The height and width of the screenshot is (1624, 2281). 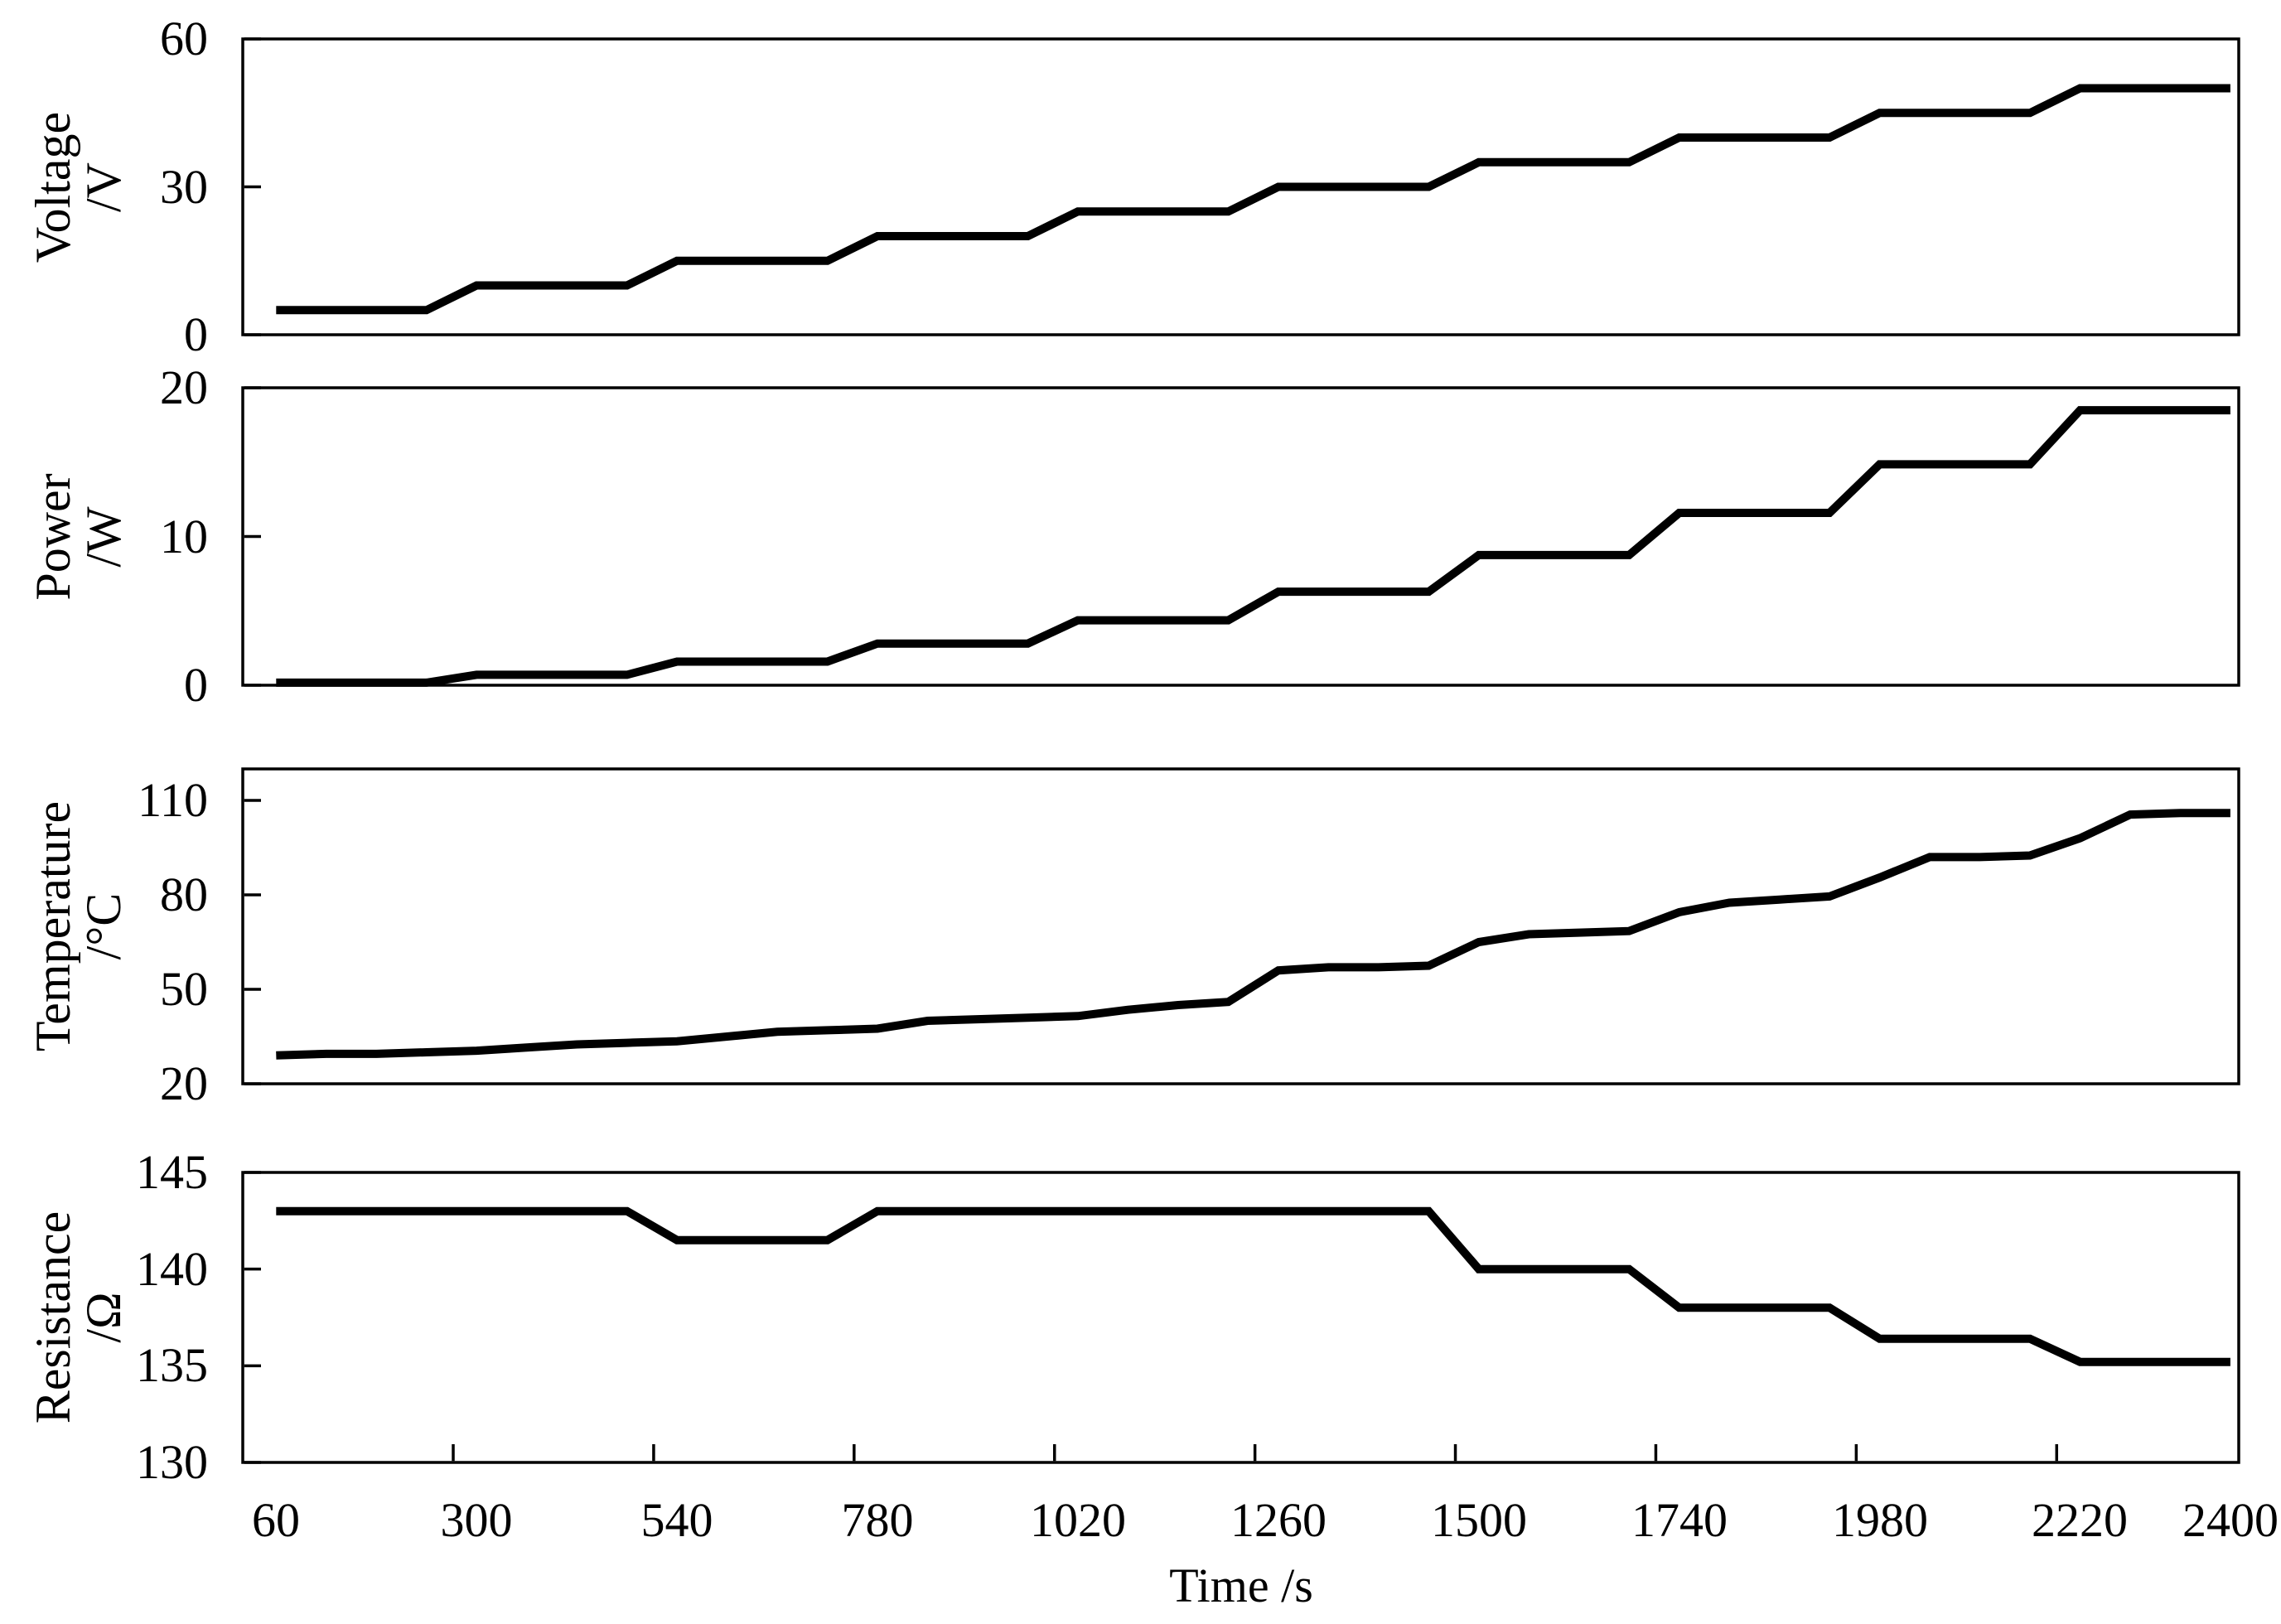 I want to click on resistance-ytick-label: 145, so click(x=172, y=1172).